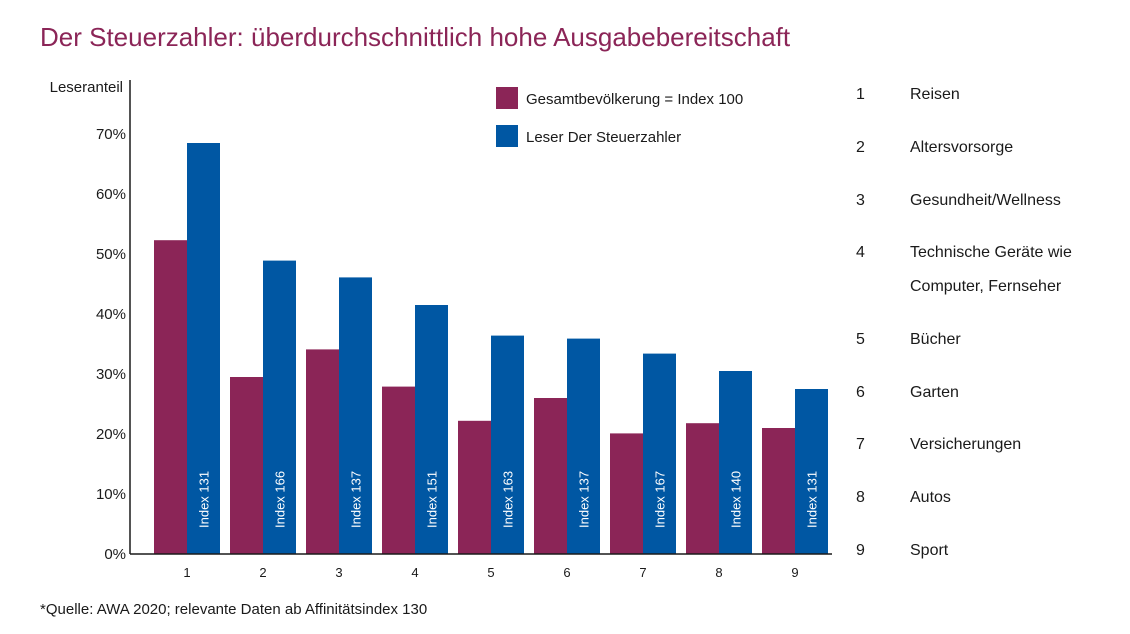 The image size is (1130, 634). Describe the element at coordinates (603, 137) in the screenshot. I see `legend-label-series-2: Leser Der Steuerzahler` at that location.